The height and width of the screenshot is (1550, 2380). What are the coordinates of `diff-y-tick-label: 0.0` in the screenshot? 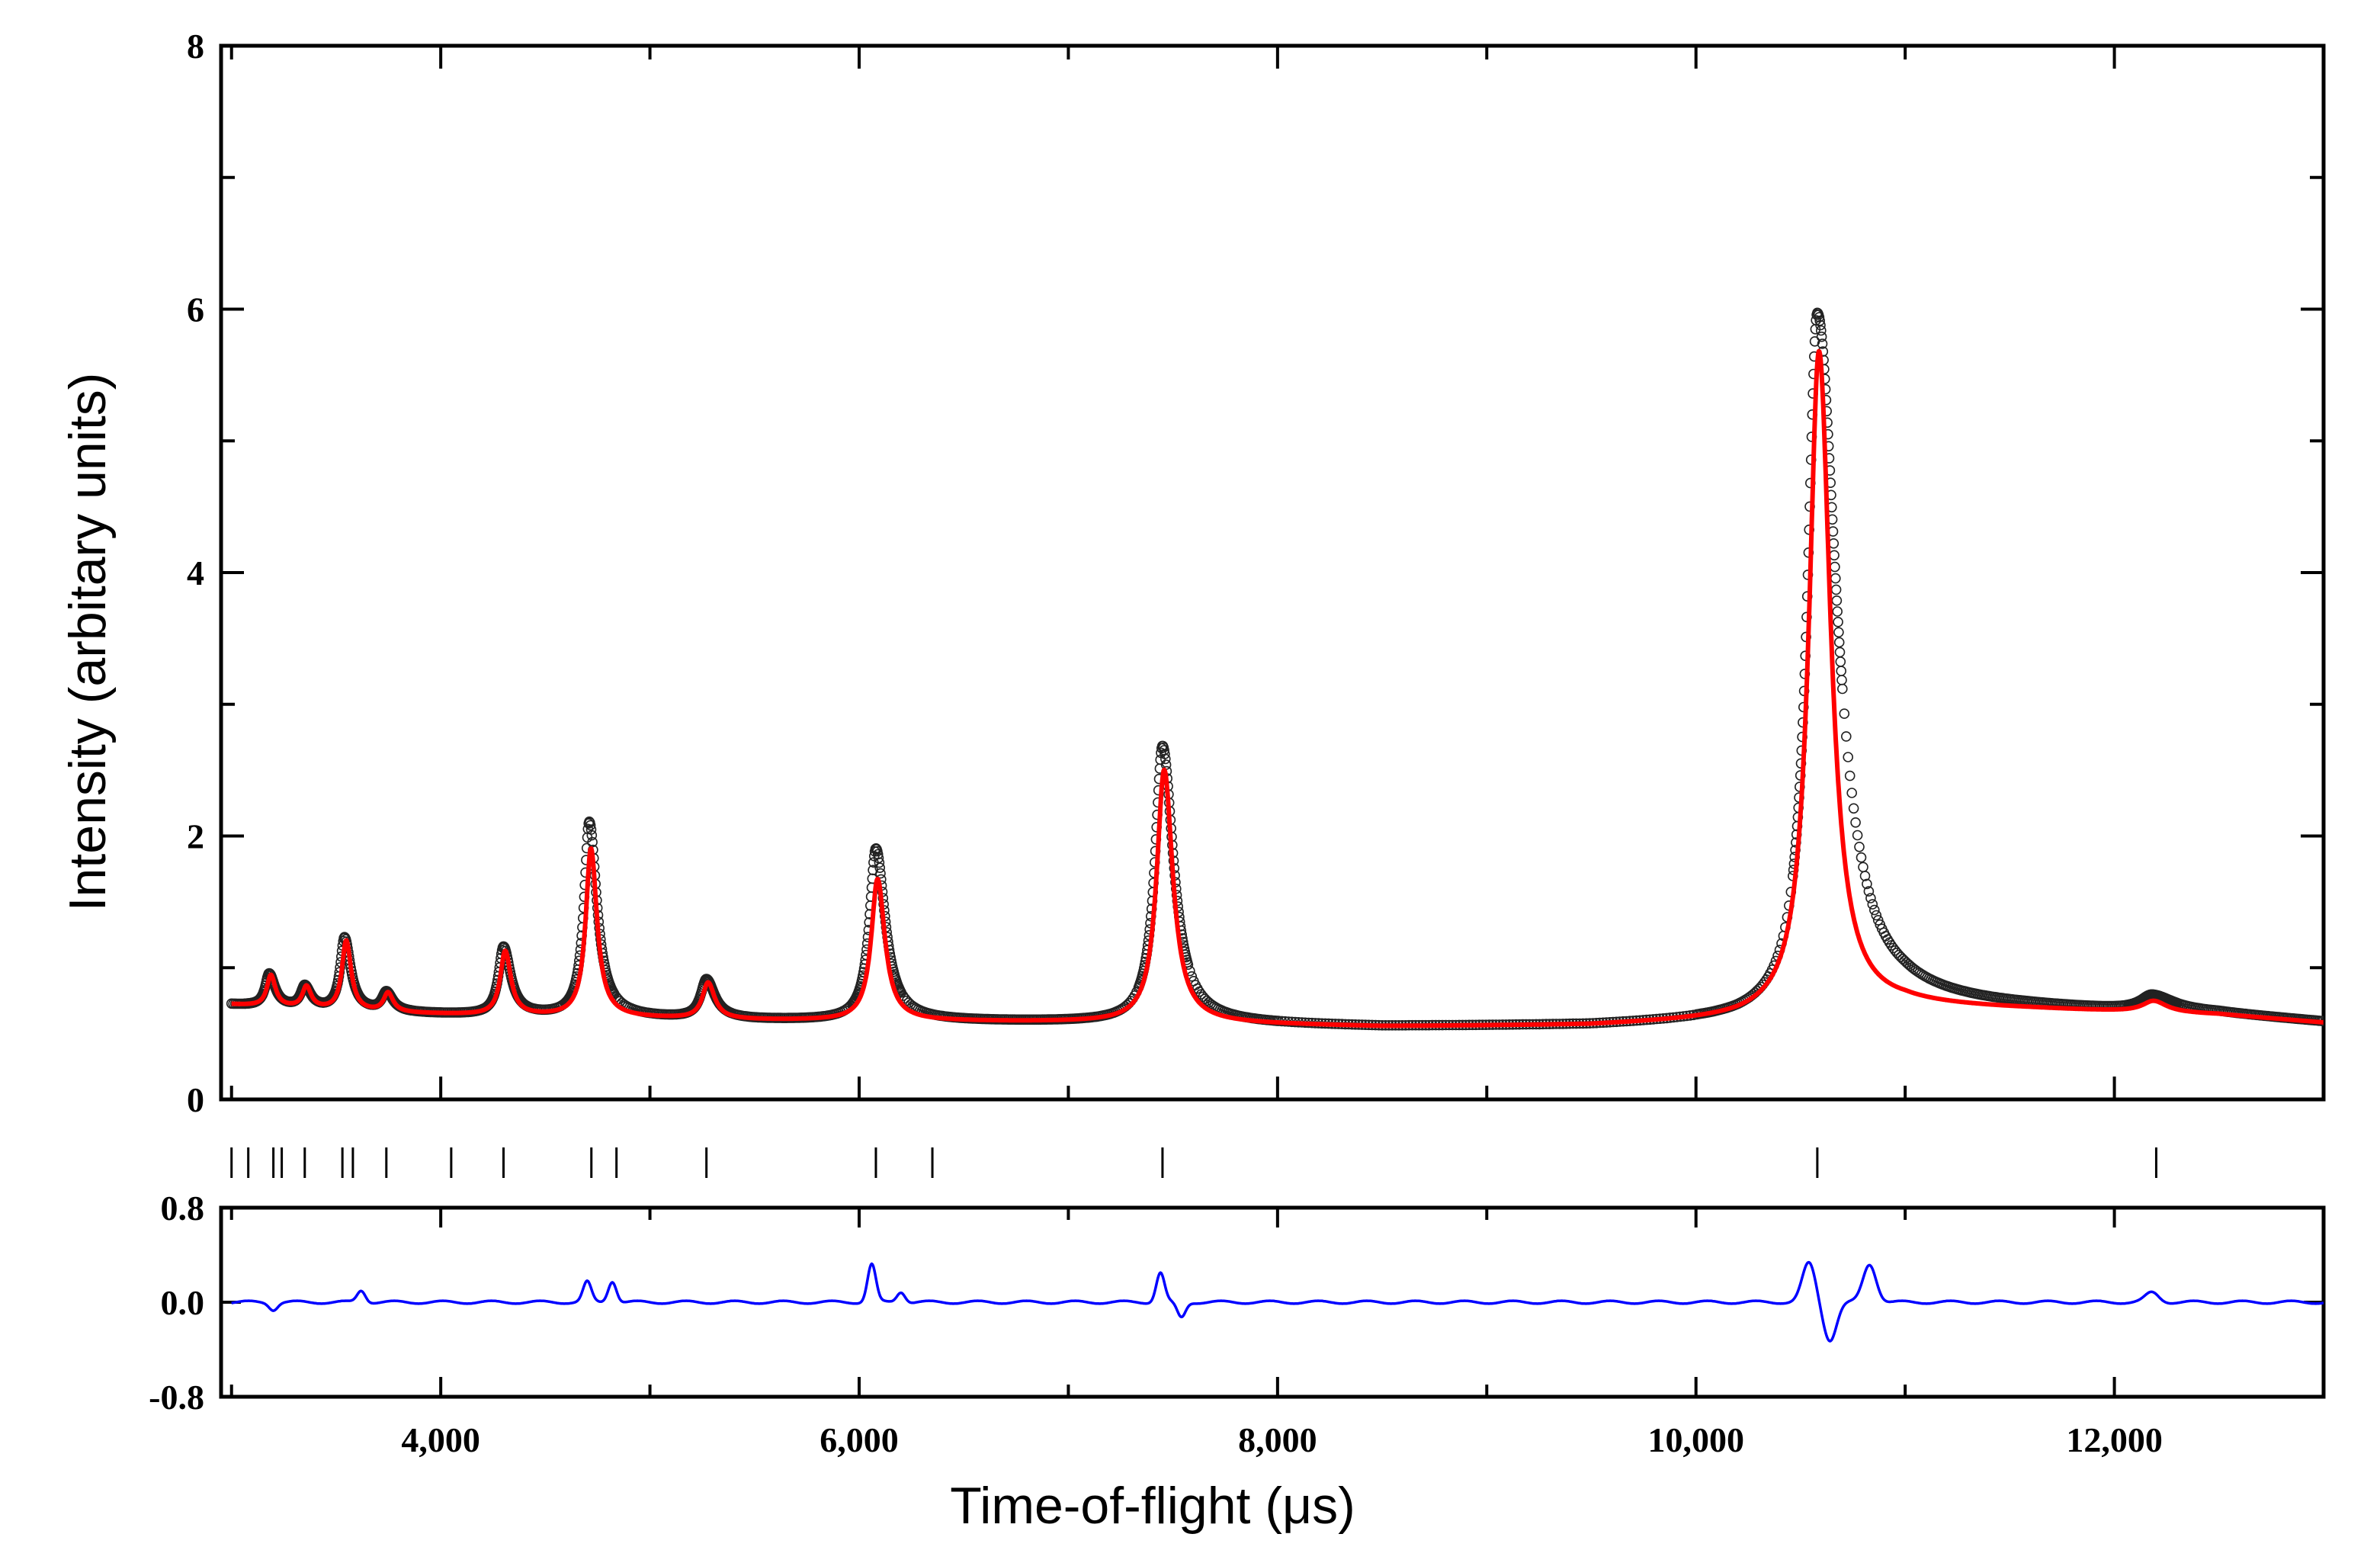 It's located at (183, 1302).